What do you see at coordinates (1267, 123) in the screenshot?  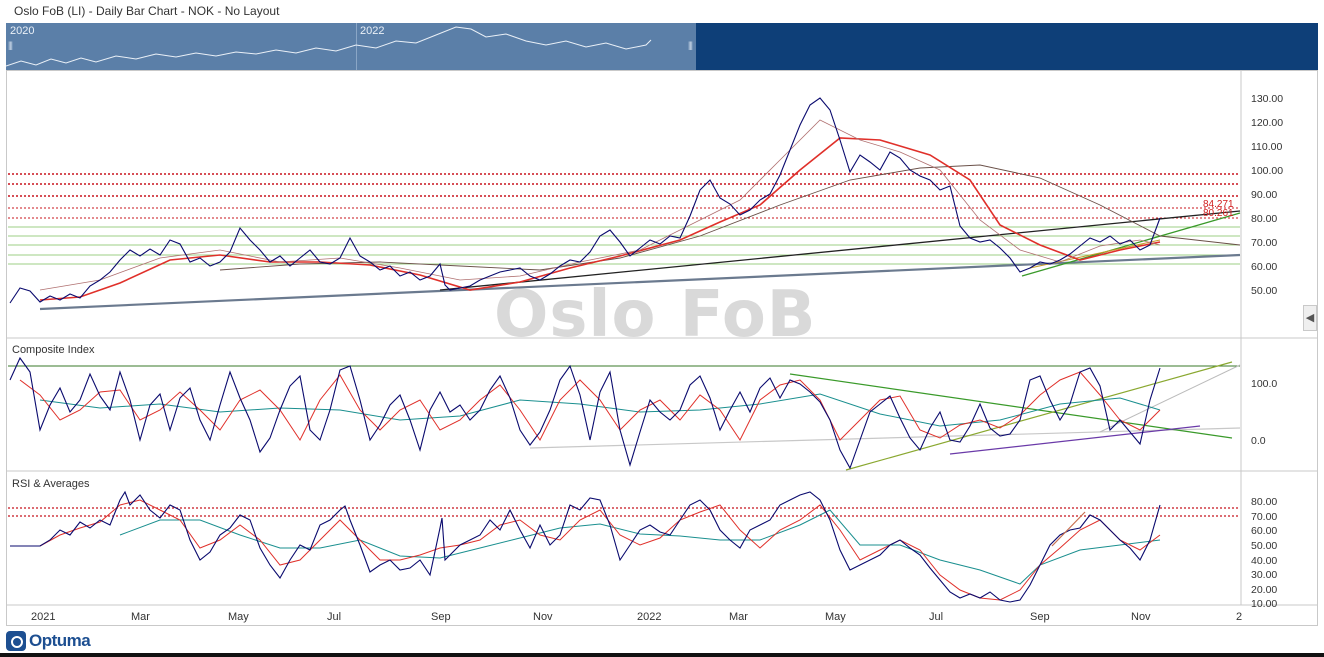 I see `price-y-label: 120.00` at bounding box center [1267, 123].